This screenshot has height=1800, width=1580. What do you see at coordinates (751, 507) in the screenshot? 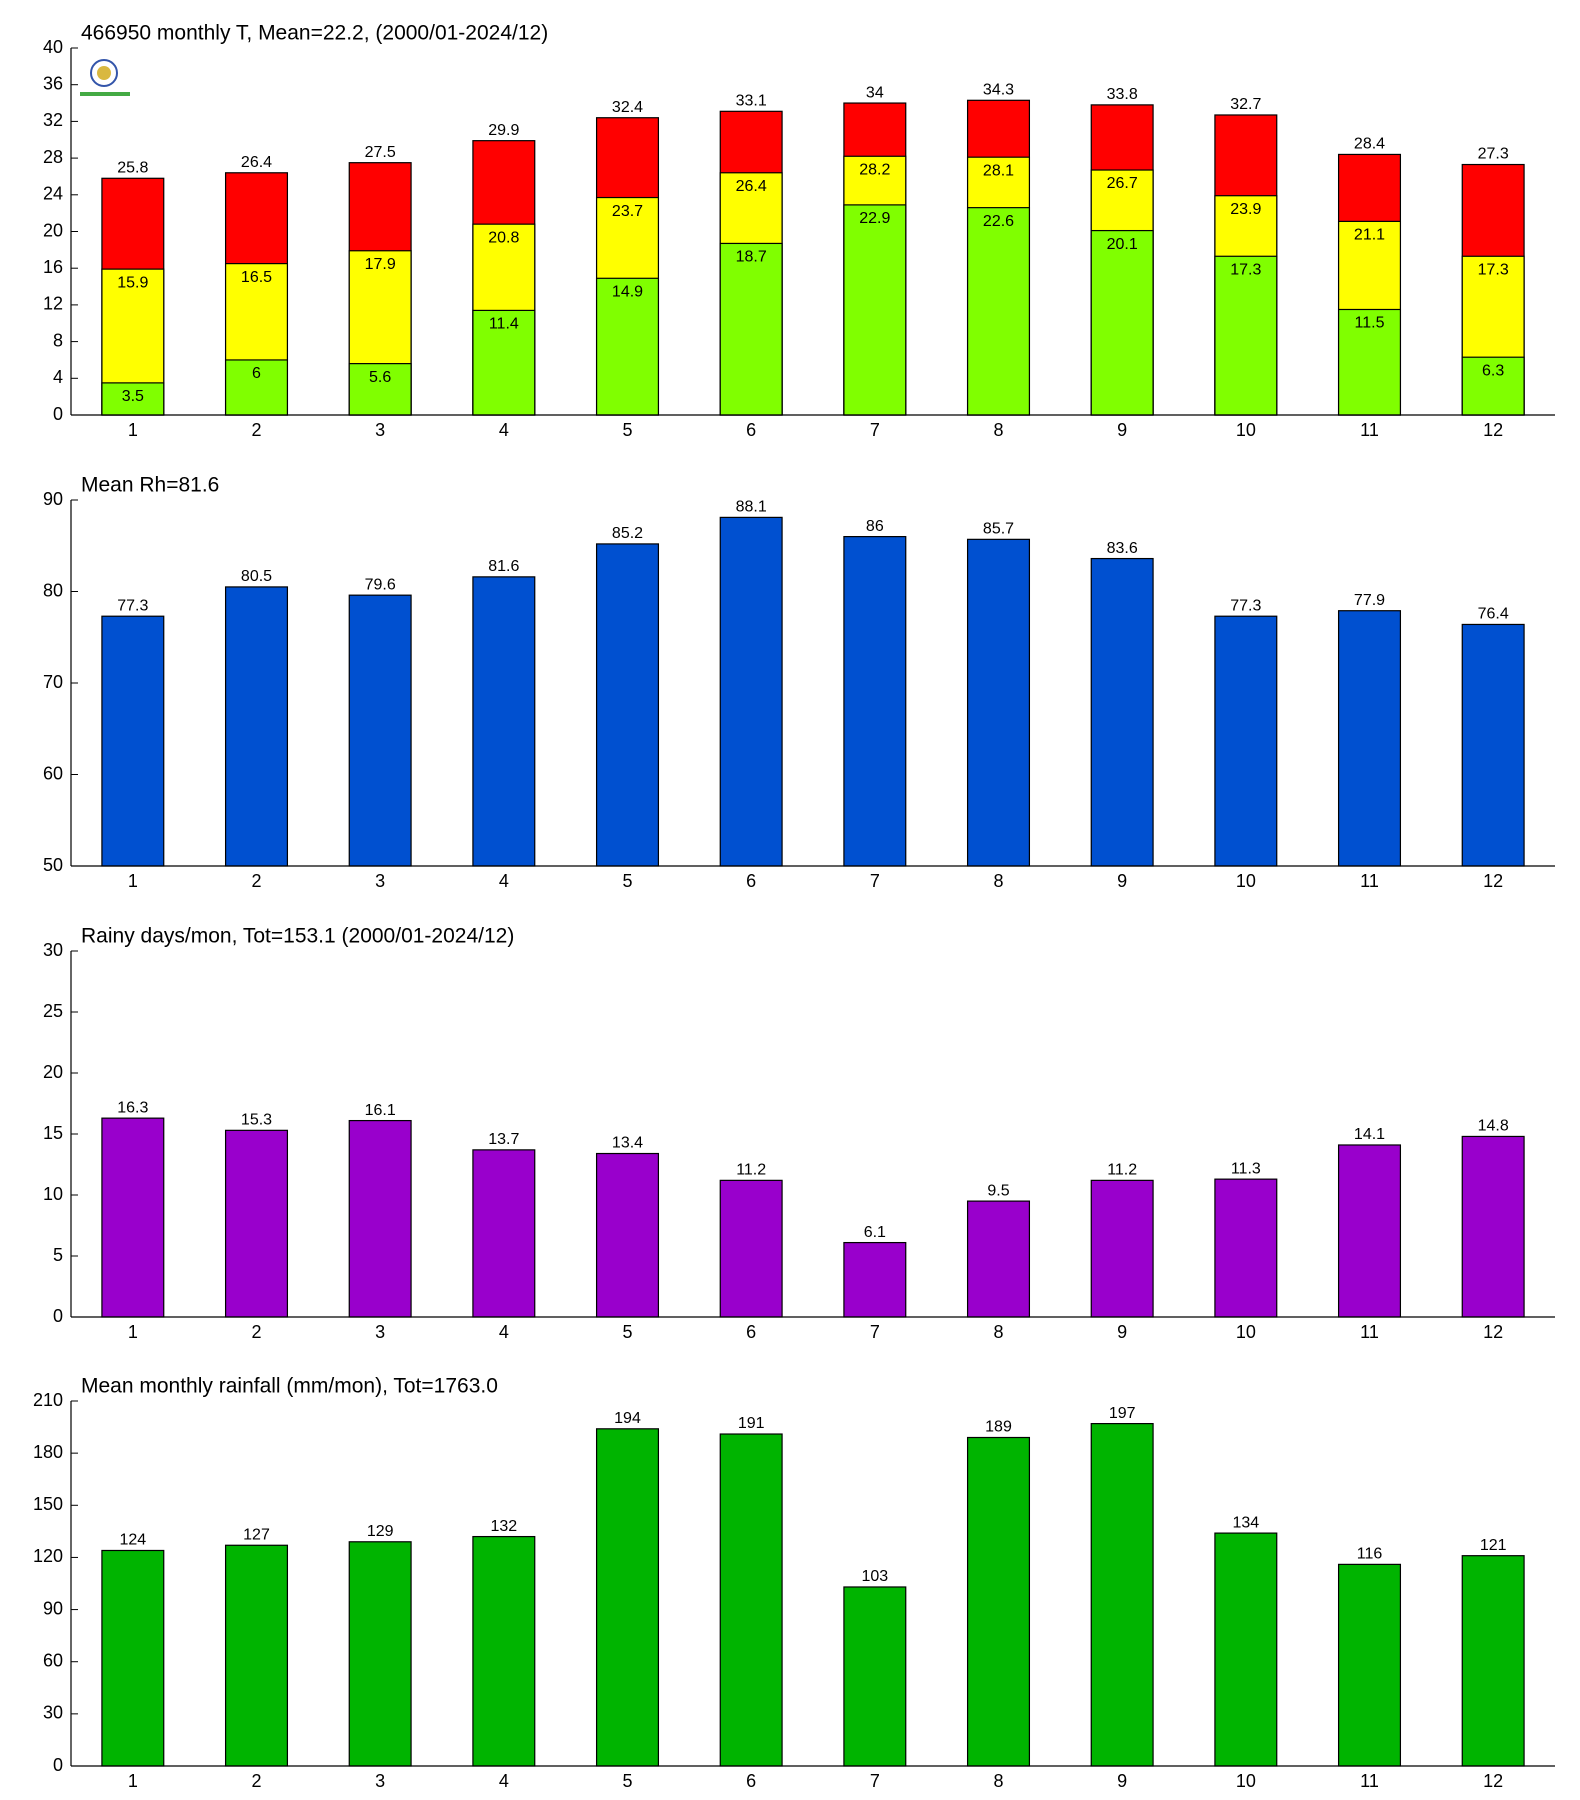
I see `value-label: 88.1` at bounding box center [751, 507].